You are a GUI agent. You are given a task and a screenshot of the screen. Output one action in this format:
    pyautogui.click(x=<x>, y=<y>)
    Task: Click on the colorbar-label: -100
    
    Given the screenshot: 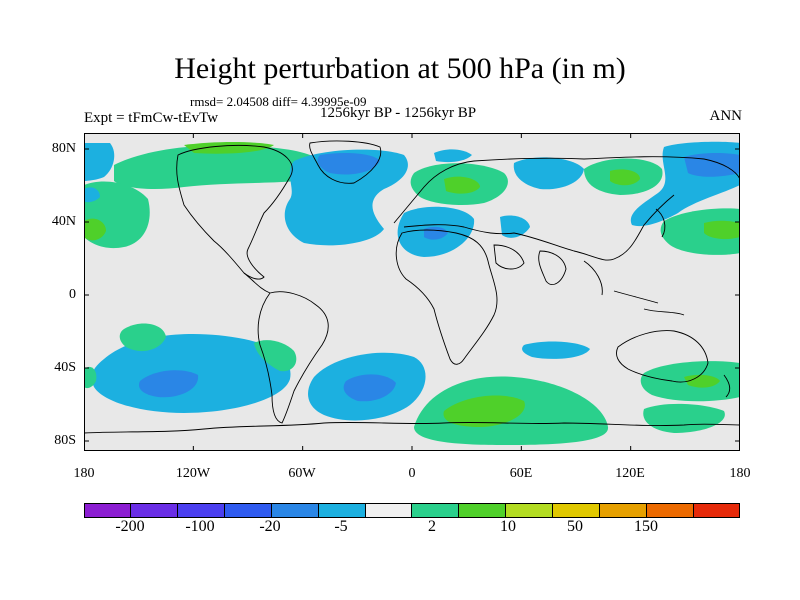 What is the action you would take?
    pyautogui.click(x=200, y=526)
    